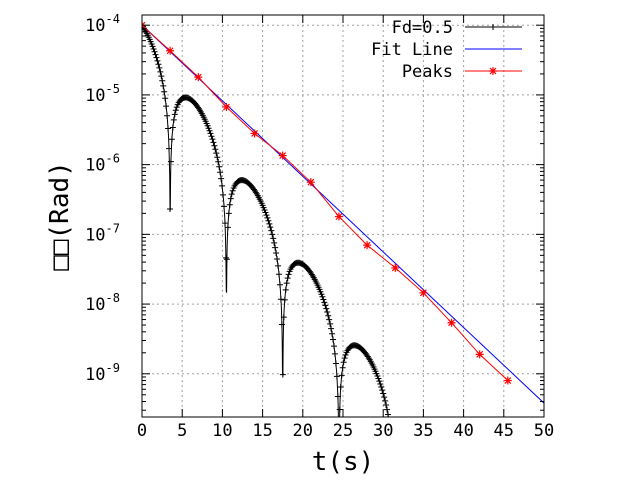 The image size is (640, 480). Describe the element at coordinates (102, 94) in the screenshot. I see `y-tick-label: 10⁻⁵` at that location.